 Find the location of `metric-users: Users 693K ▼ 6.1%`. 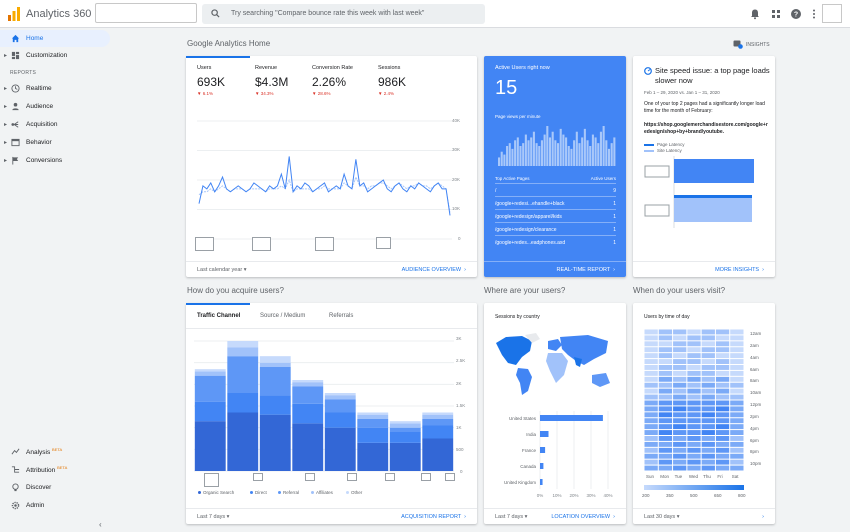

metric-users: Users 693K ▼ 6.1% is located at coordinates (211, 80).